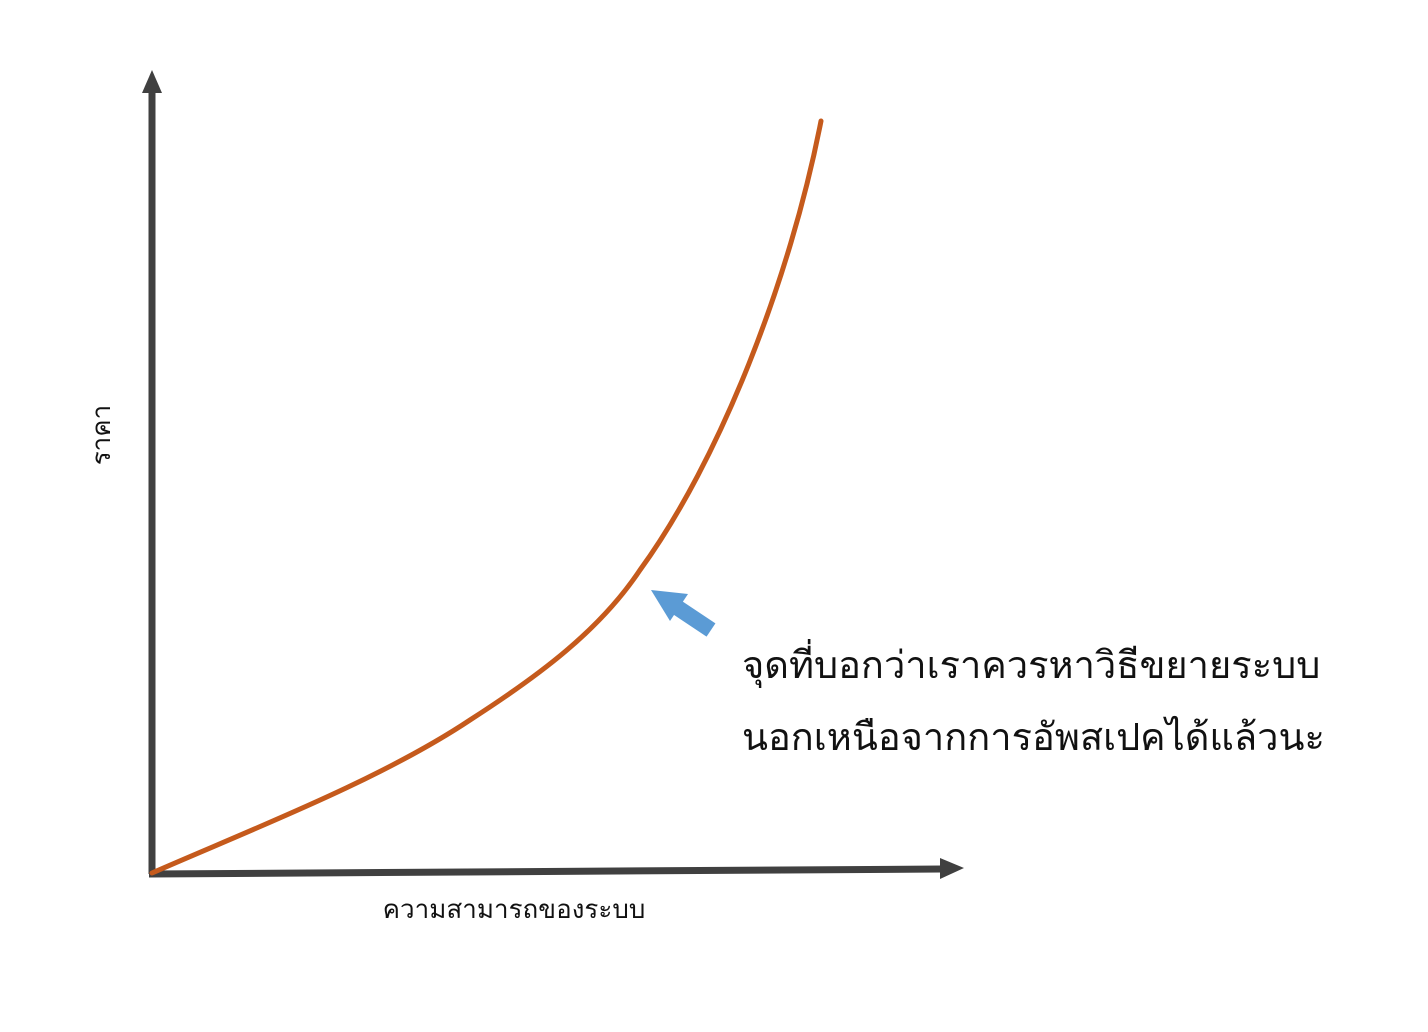 This screenshot has height=1032, width=1428. I want to click on x-axis-line, so click(545, 871).